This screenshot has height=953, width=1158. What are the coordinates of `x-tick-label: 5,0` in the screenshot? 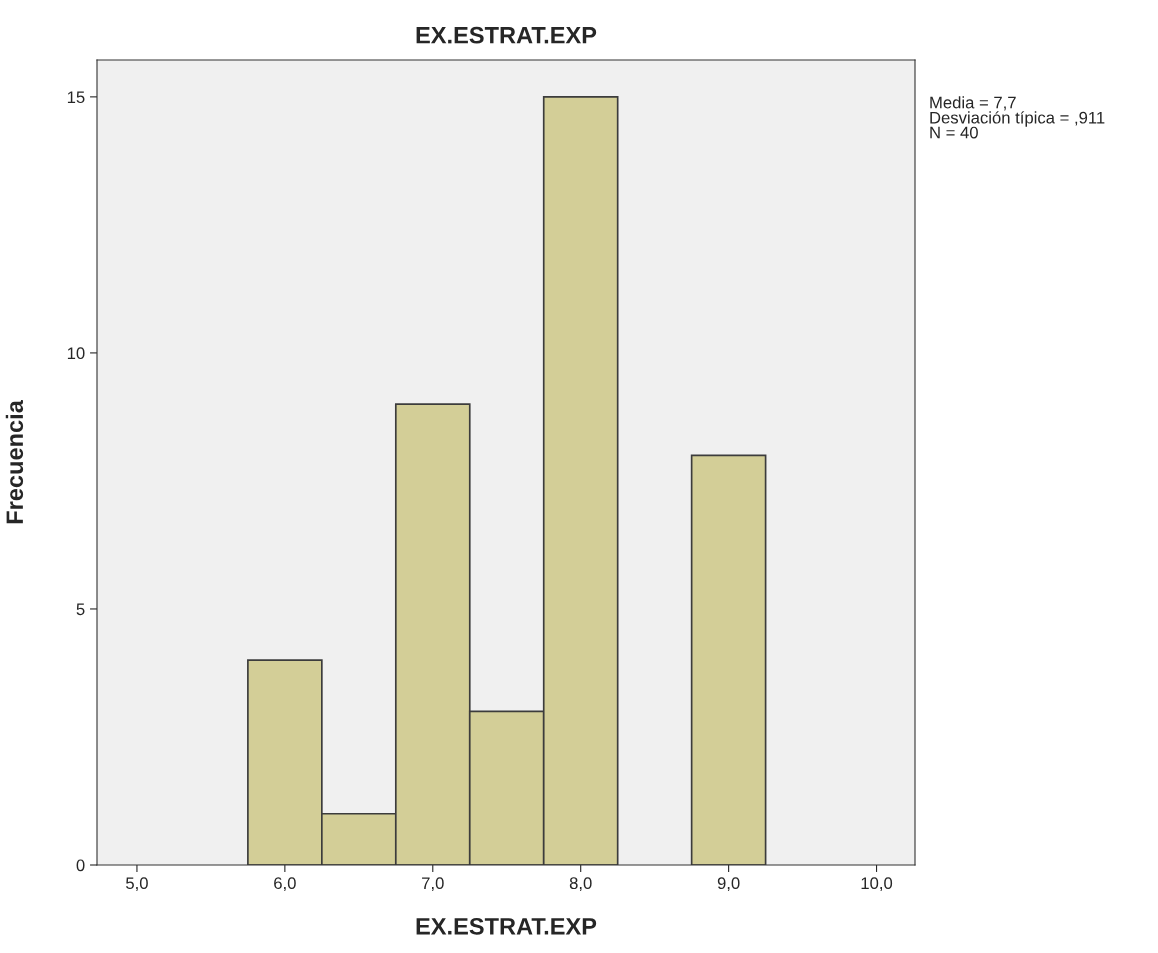 It's located at (137, 884).